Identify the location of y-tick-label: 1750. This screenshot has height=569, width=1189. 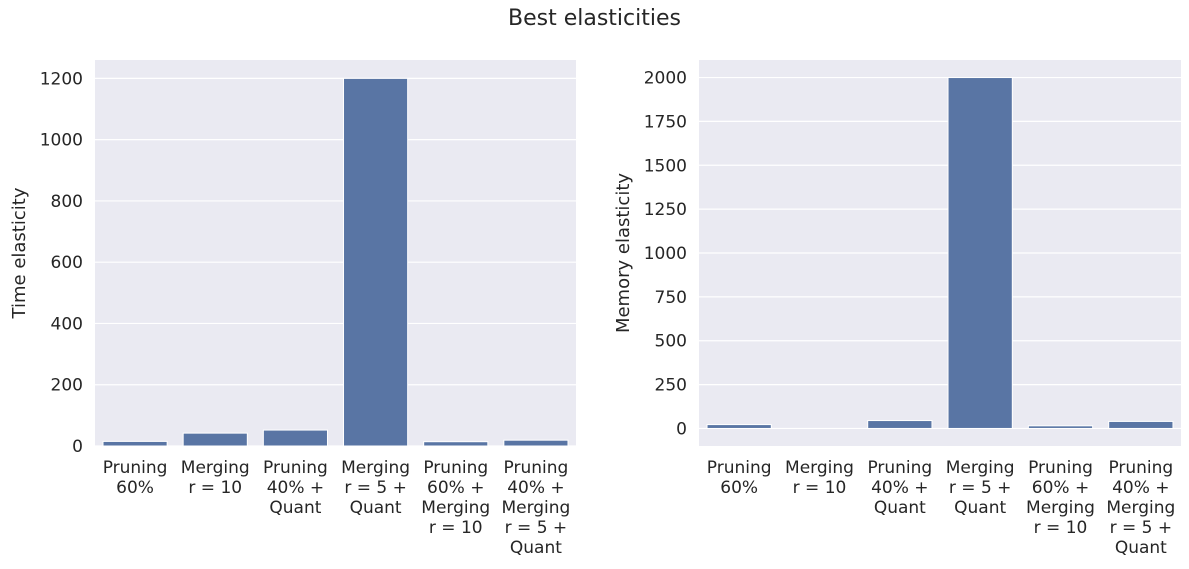
(665, 122).